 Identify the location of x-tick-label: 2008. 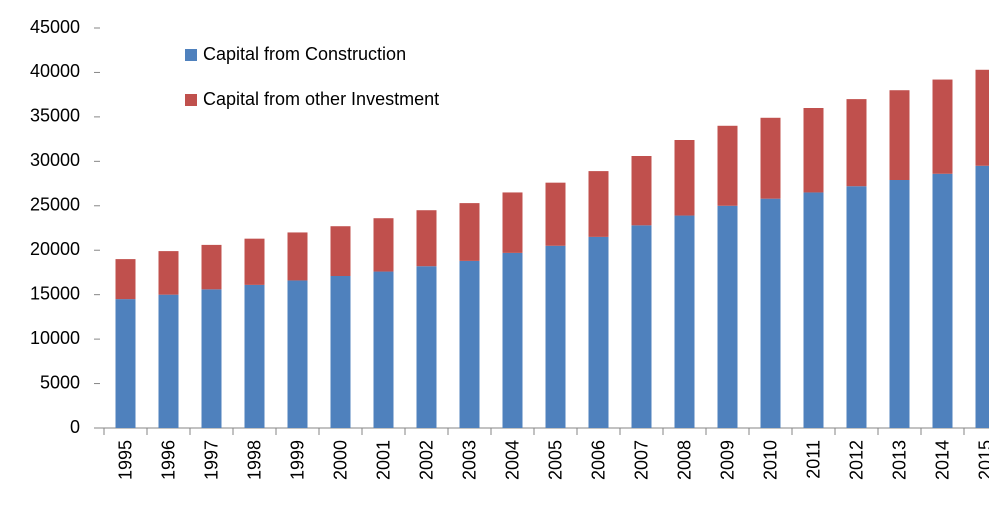
(685, 460).